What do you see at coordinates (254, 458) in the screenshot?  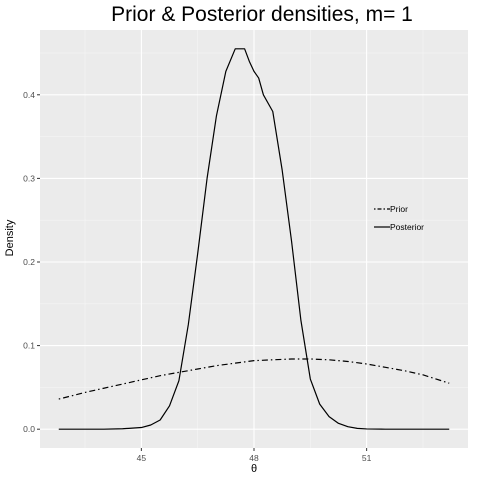 I see `x-tick-label: 48` at bounding box center [254, 458].